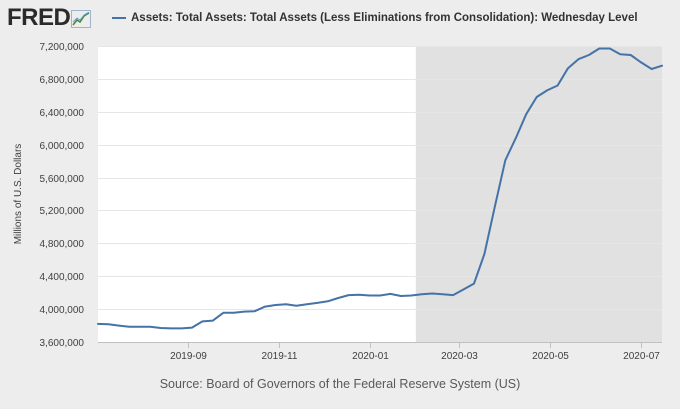 The height and width of the screenshot is (409, 680). Describe the element at coordinates (62, 244) in the screenshot. I see `y-tick-label: 4,800,000` at that location.